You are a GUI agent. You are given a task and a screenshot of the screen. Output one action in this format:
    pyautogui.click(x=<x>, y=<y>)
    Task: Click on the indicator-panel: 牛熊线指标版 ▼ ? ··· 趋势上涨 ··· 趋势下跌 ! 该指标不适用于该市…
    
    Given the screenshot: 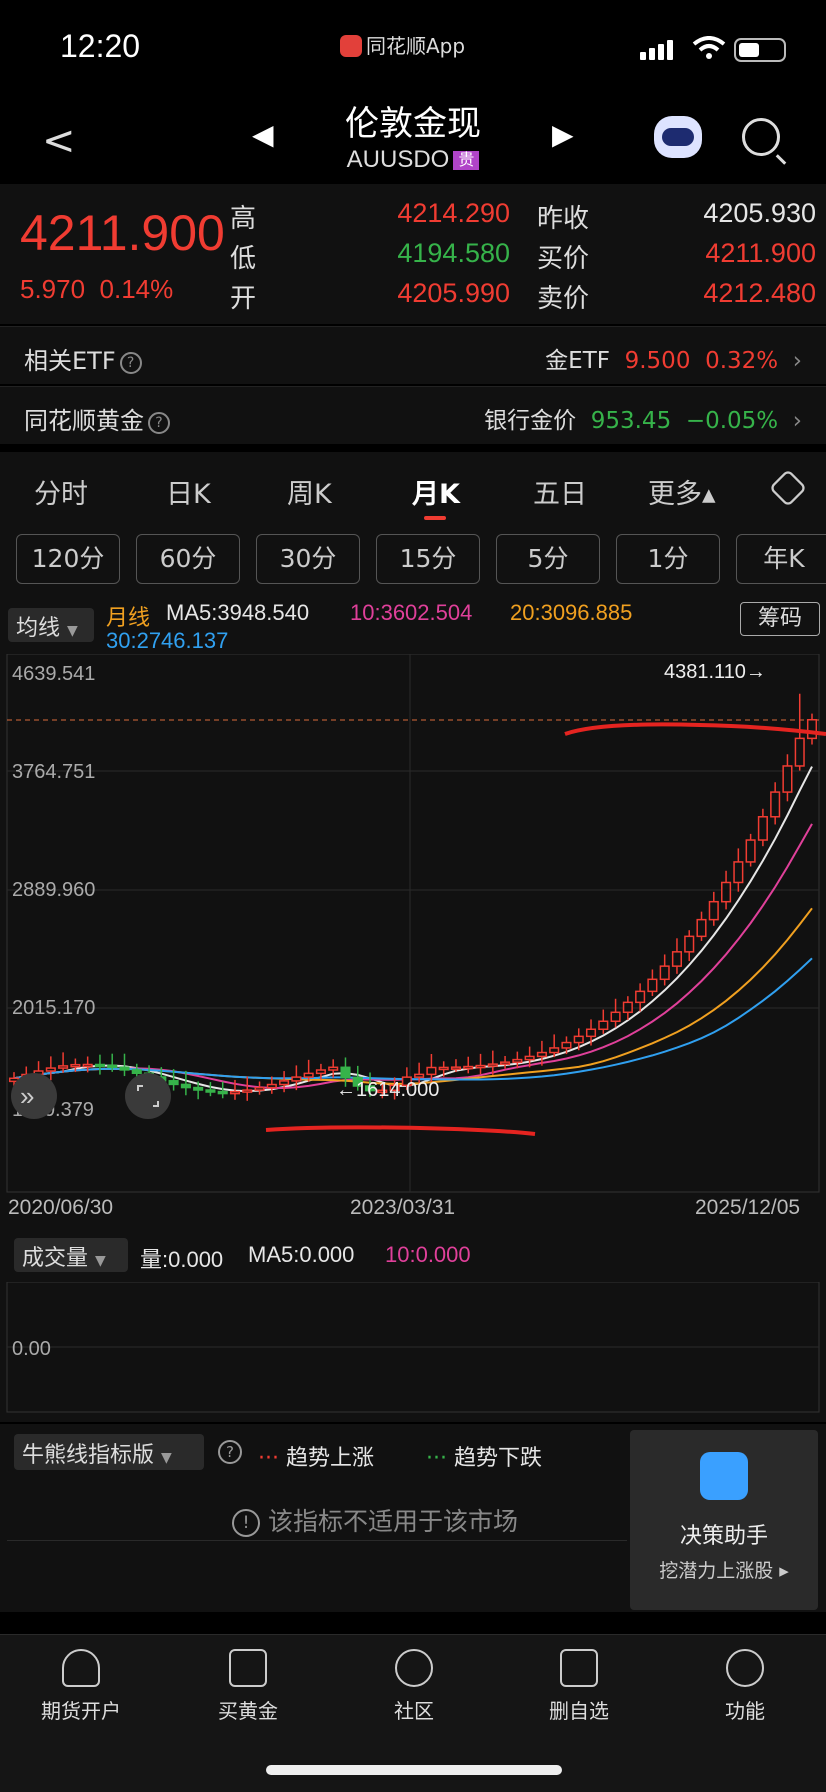 What is the action you would take?
    pyautogui.click(x=413, y=1518)
    